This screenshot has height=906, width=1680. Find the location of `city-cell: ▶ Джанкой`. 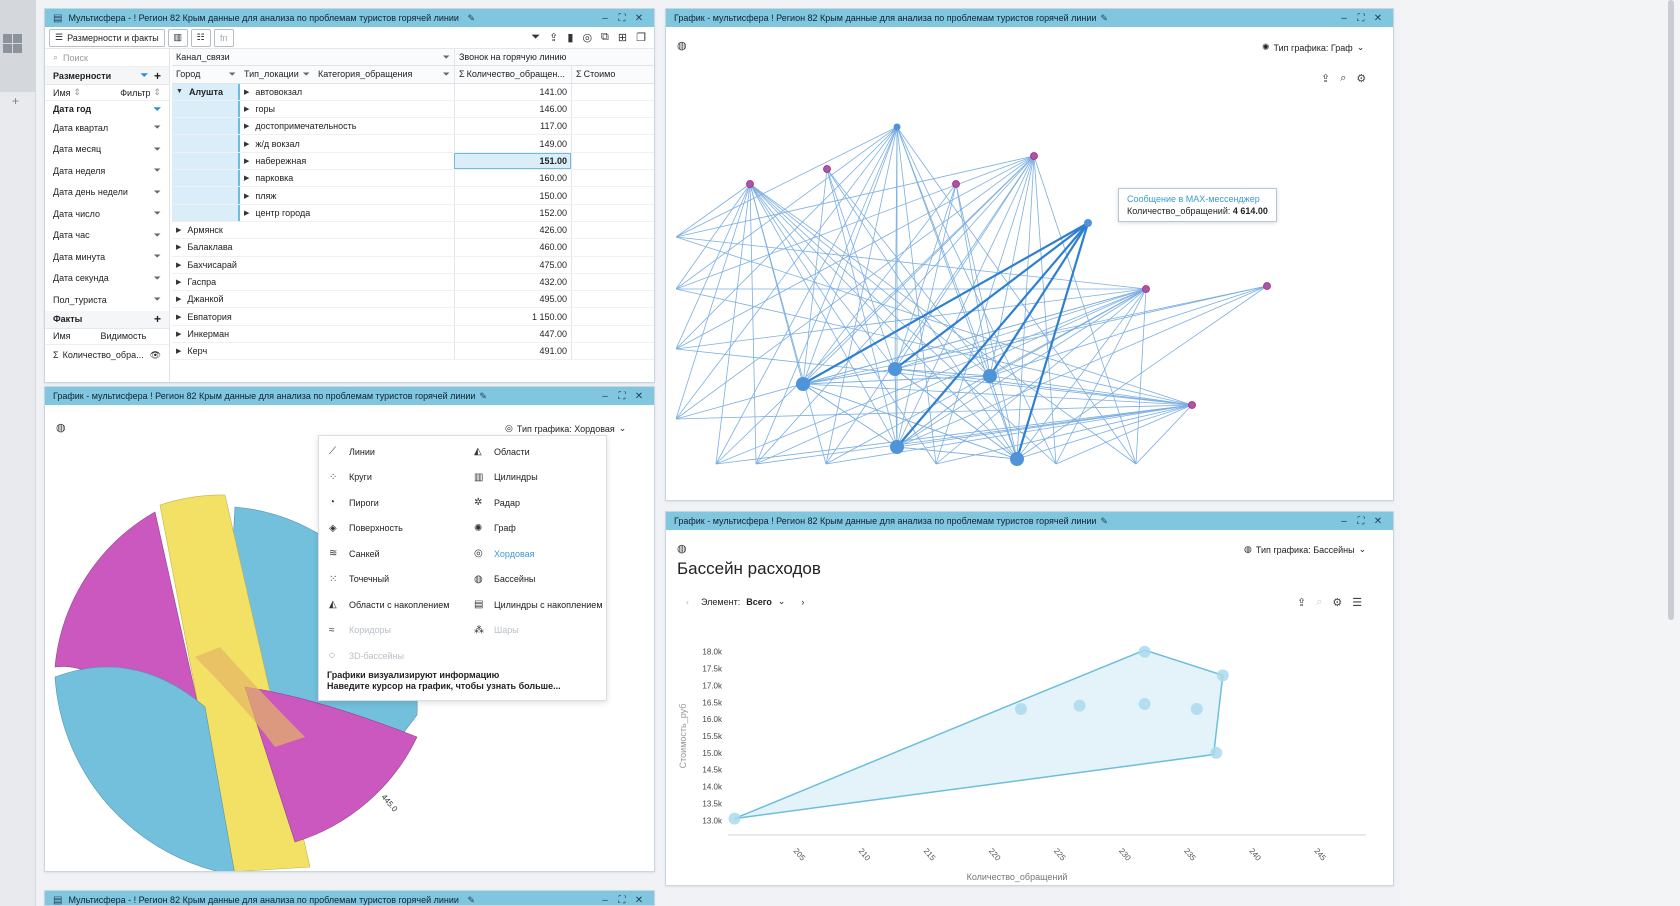

city-cell: ▶ Джанкой is located at coordinates (200, 299).